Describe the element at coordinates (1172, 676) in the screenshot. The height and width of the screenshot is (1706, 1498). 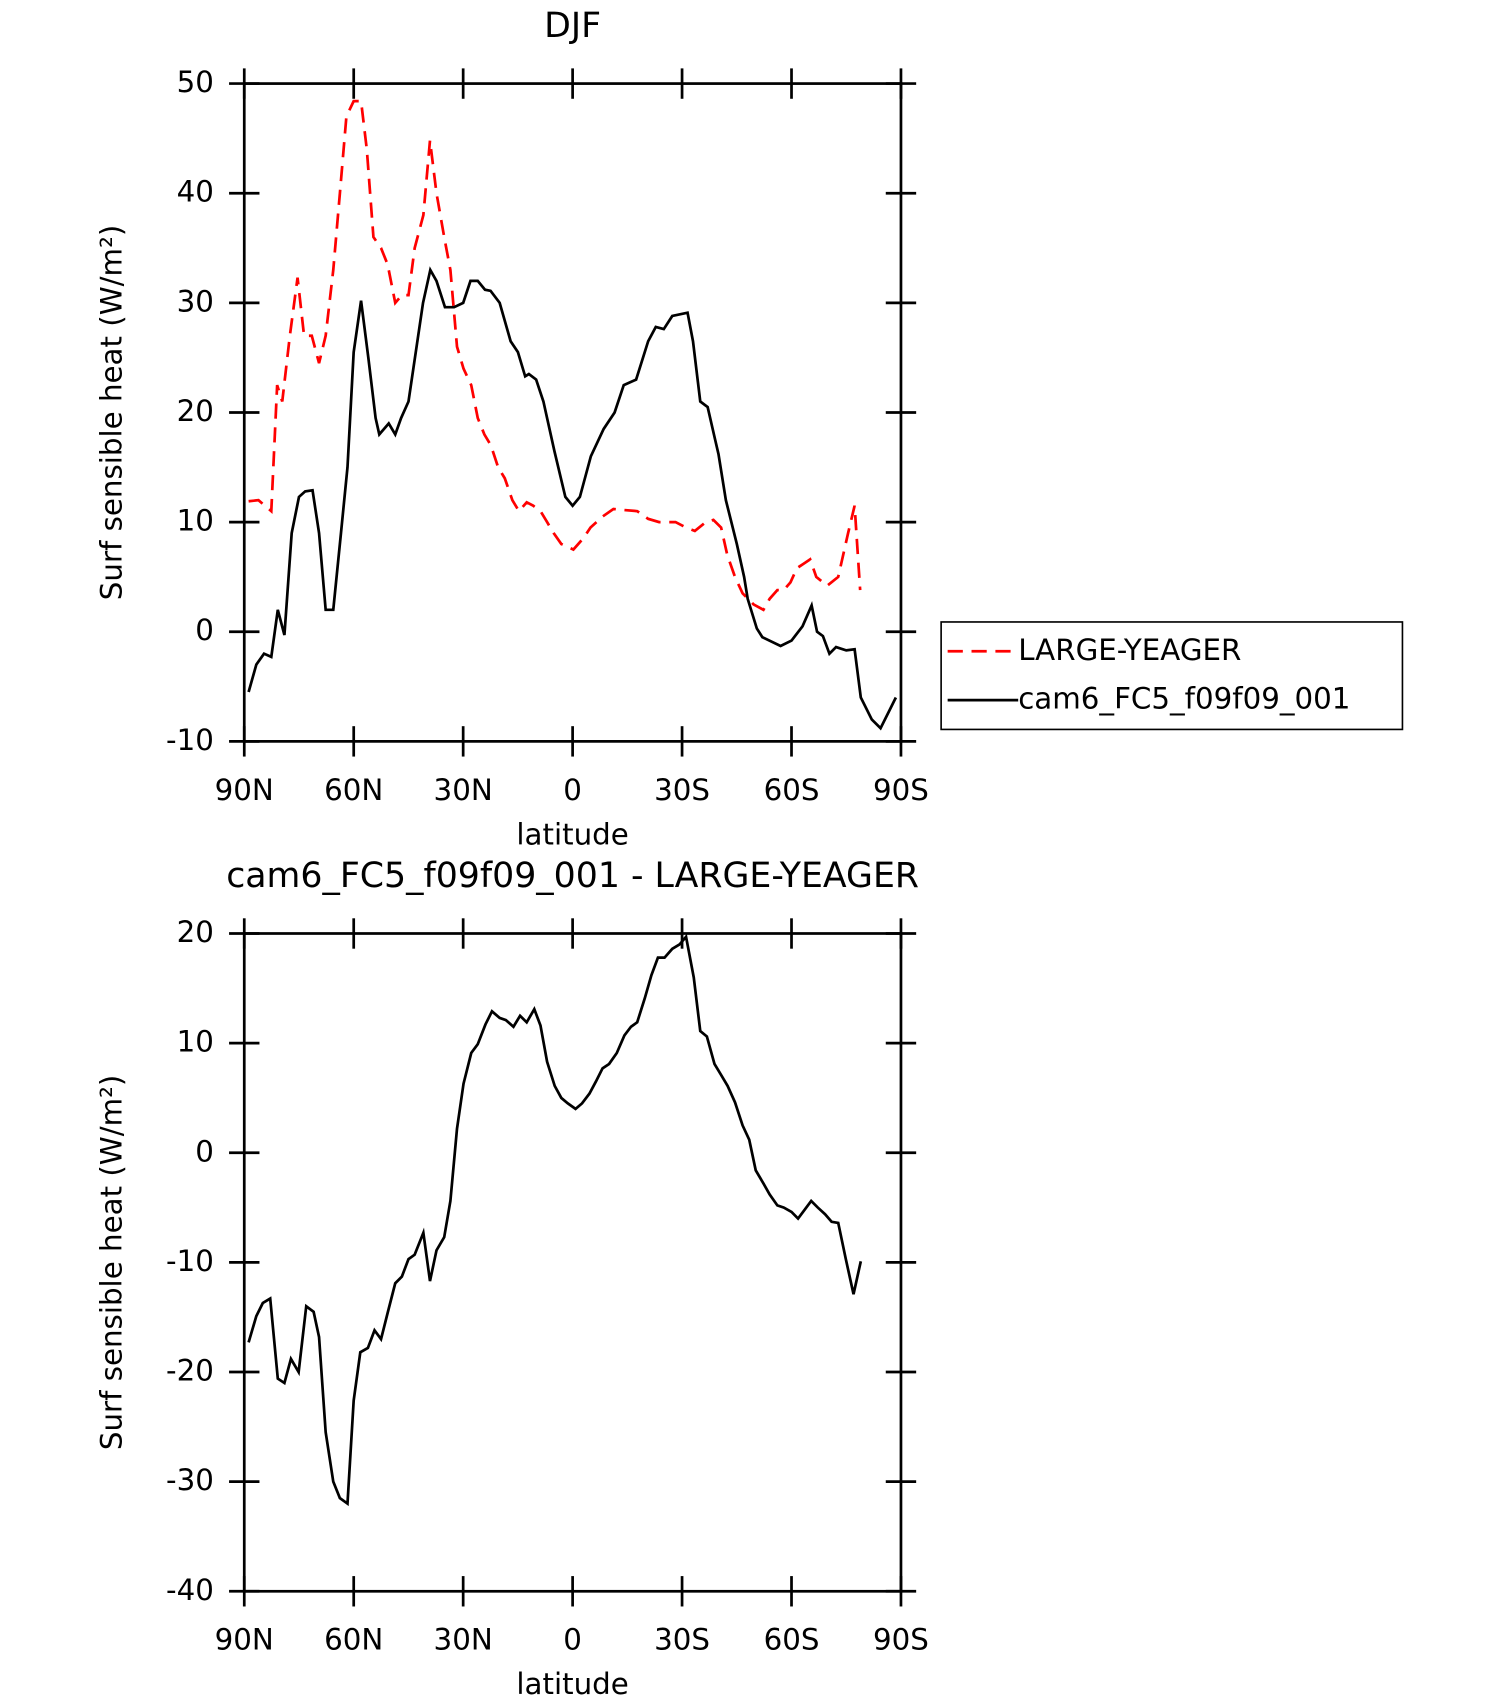
I see `legend-box` at that location.